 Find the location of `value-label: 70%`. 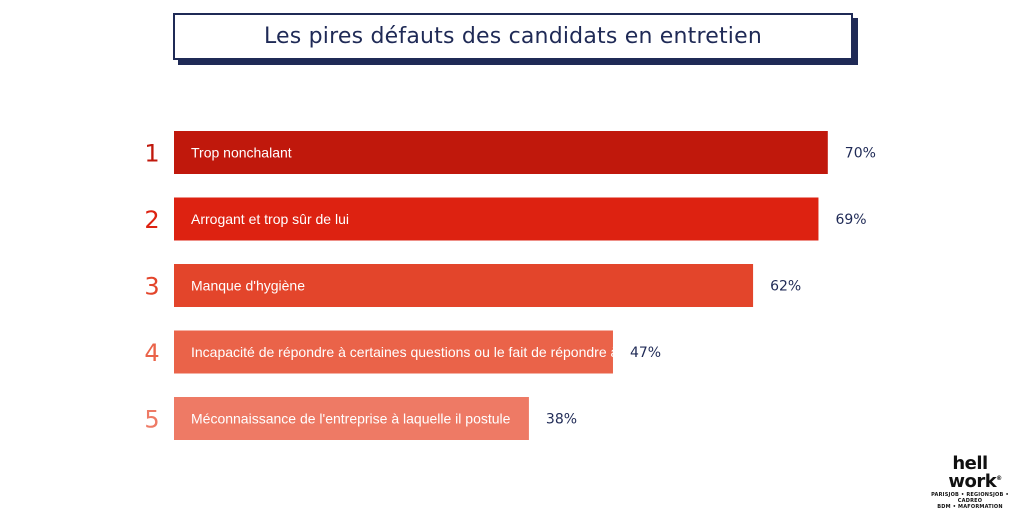

value-label: 70% is located at coordinates (860, 154).